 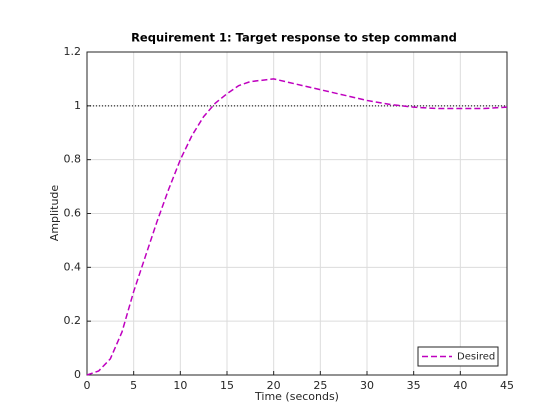 I want to click on x-tick-label: 25, so click(x=320, y=385).